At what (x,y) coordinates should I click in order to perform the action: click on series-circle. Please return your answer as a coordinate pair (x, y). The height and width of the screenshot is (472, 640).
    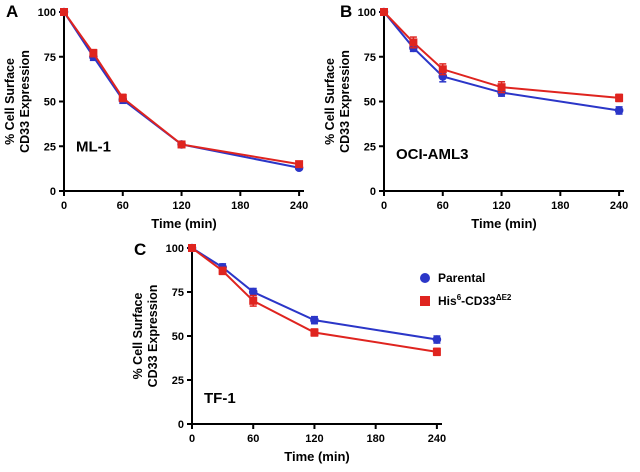
    Looking at the image, I should click on (501, 61).